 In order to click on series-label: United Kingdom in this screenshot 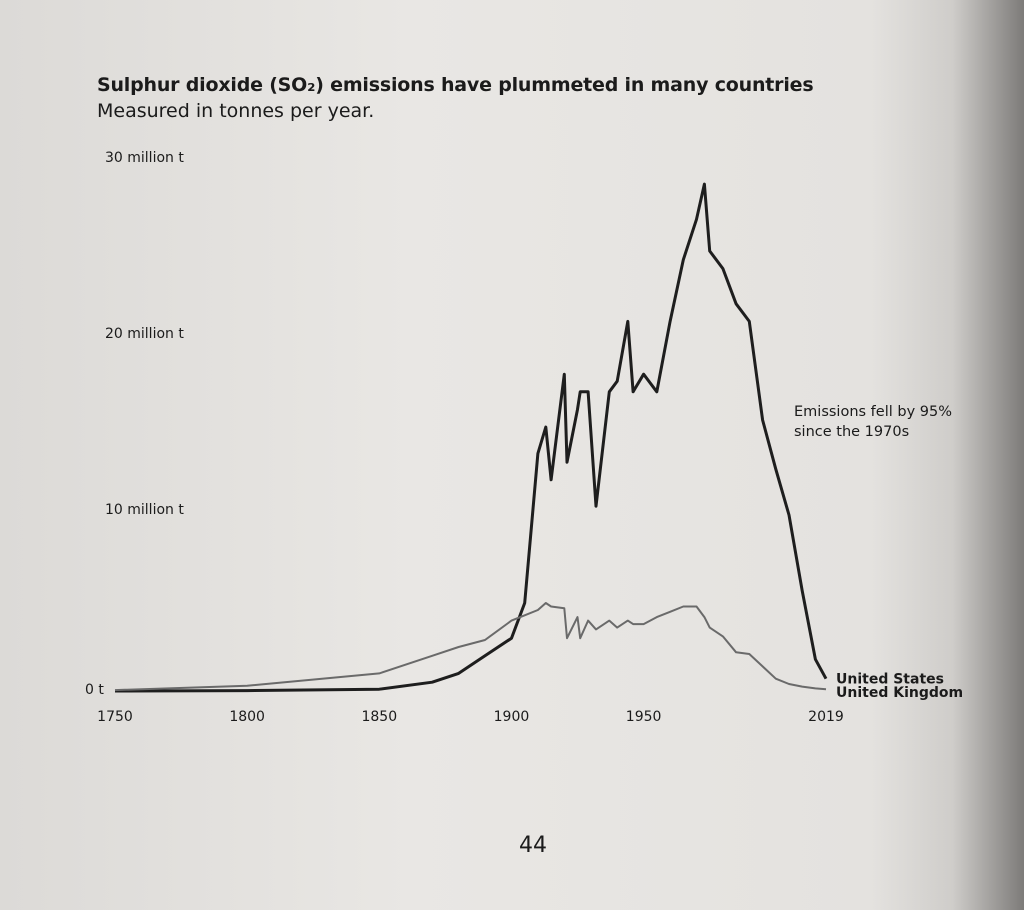, I will do `click(899, 693)`.